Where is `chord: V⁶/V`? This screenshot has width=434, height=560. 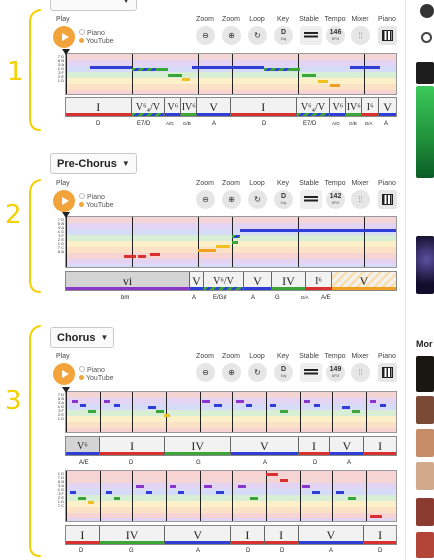
chord: V⁶/V is located at coordinates (224, 281).